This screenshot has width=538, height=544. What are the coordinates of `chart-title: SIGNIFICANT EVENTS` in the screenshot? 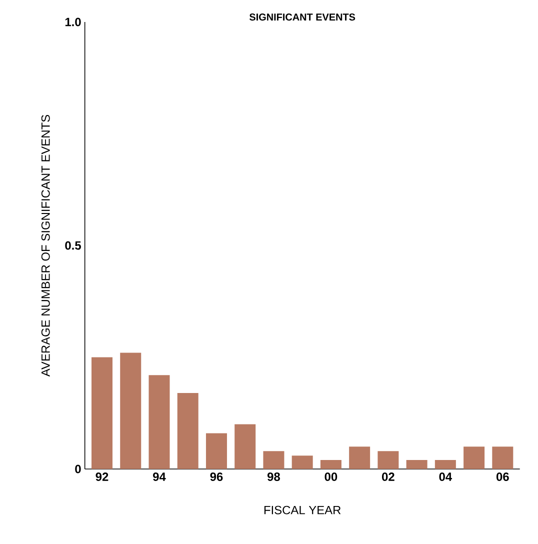 It's located at (302, 17).